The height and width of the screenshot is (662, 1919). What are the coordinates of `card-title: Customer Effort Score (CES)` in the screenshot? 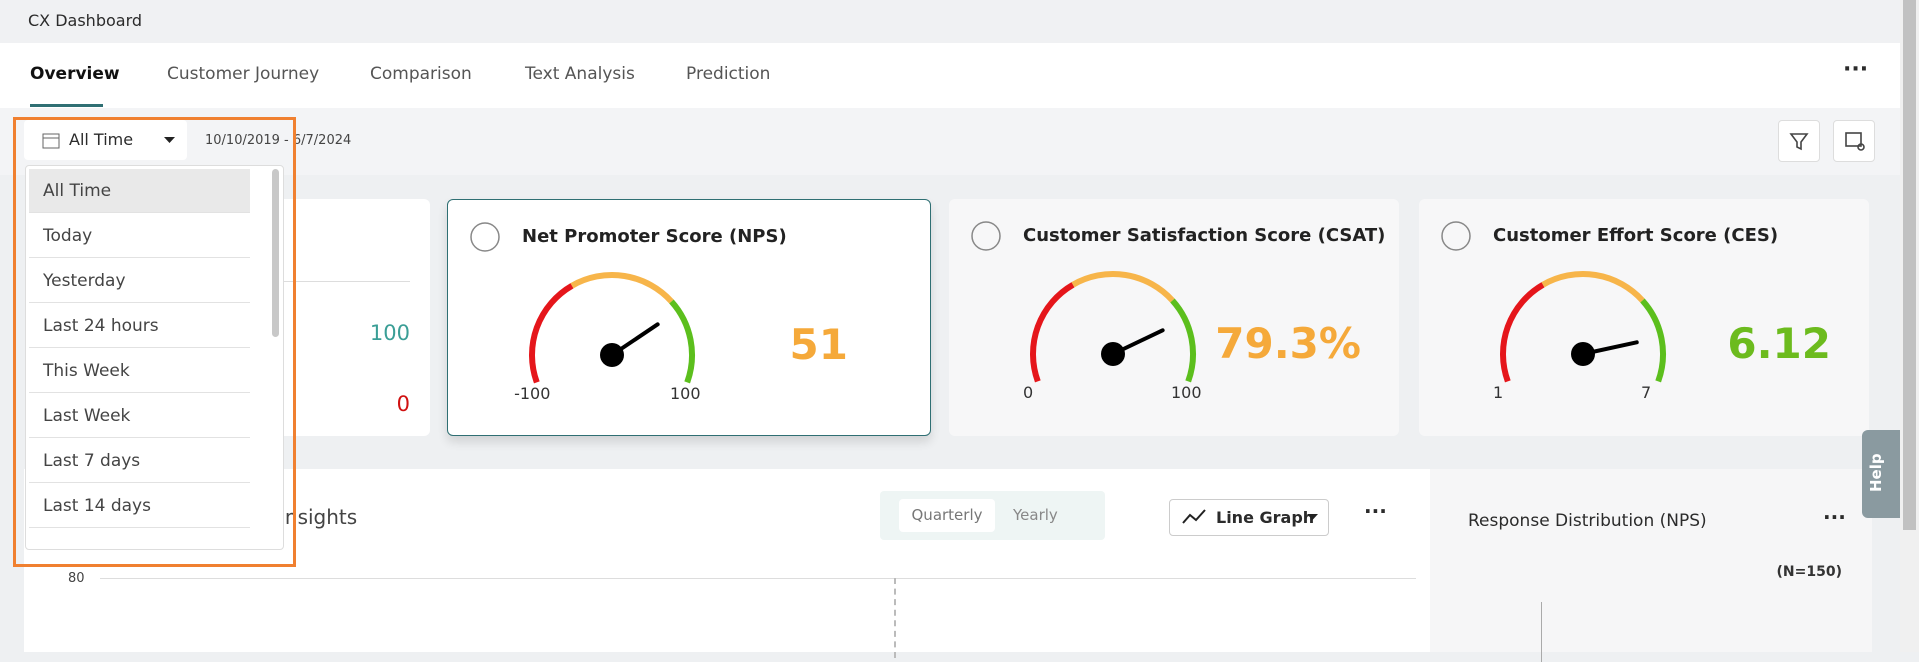 It's located at (1636, 235).